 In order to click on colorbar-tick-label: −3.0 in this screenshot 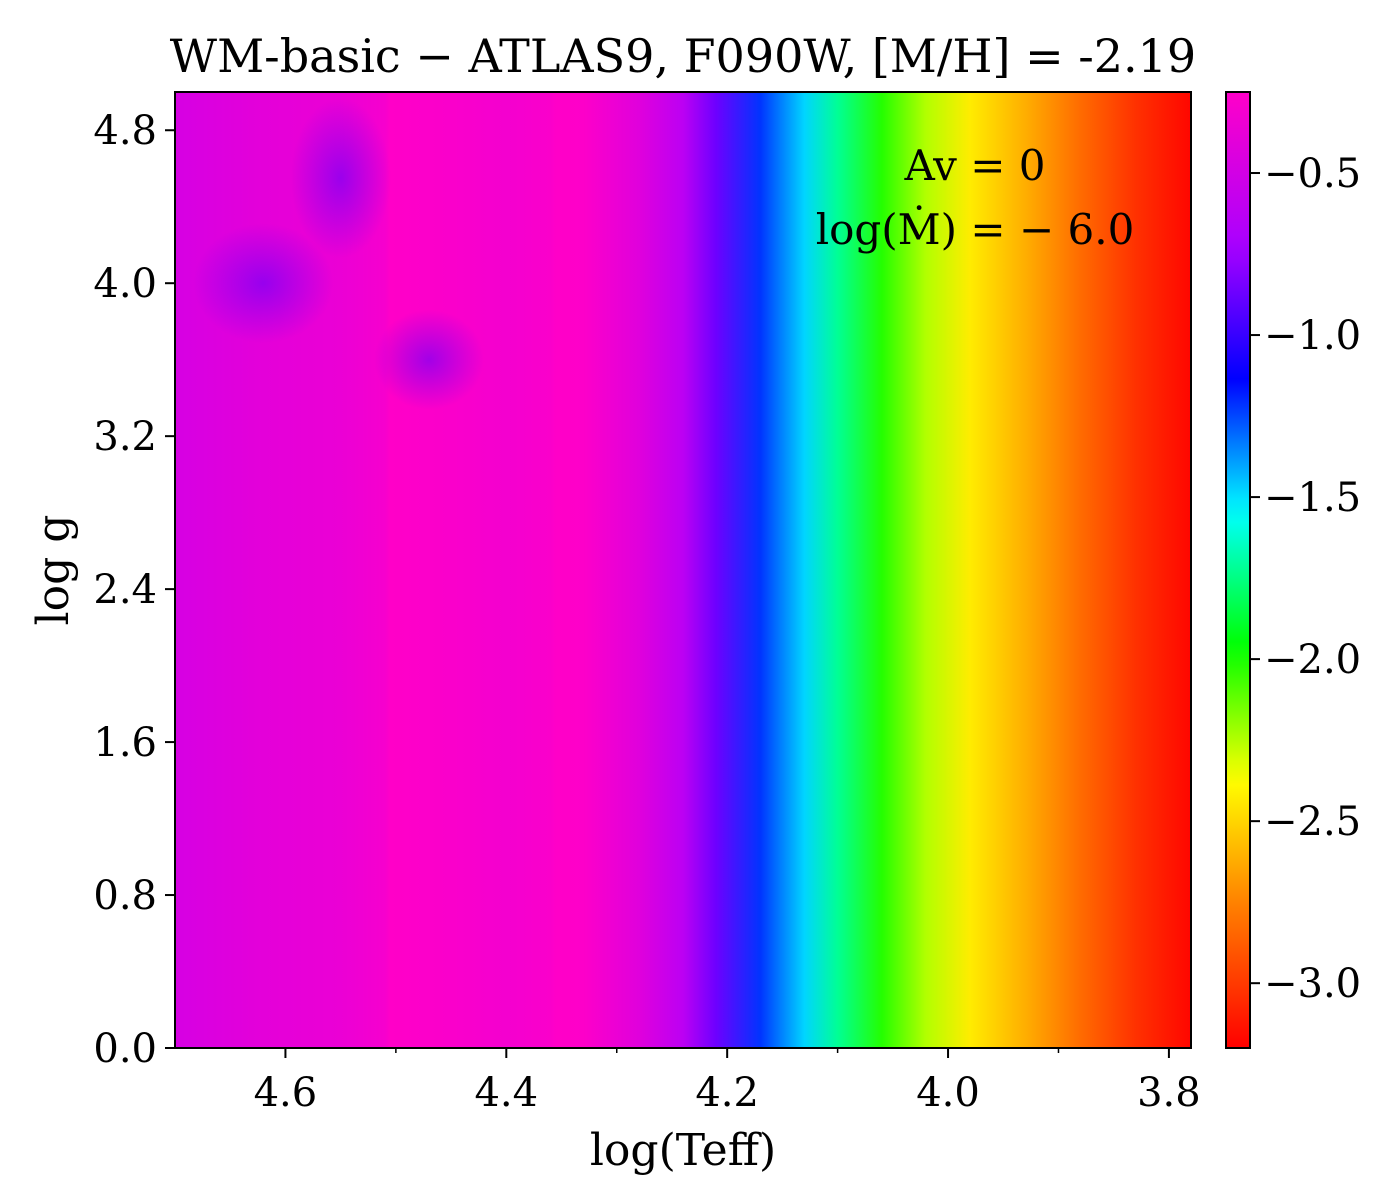, I will do `click(1312, 984)`.